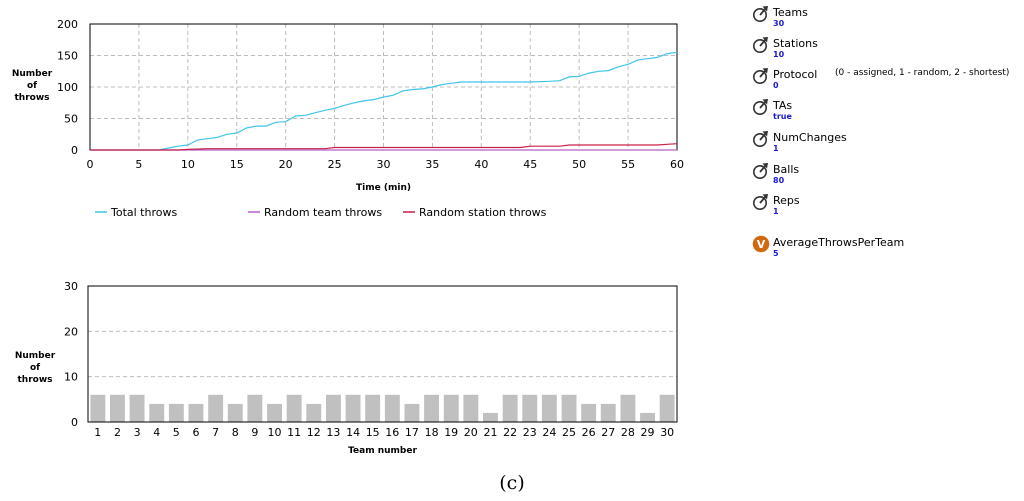 The width and height of the screenshot is (1024, 501). I want to click on bar-chart-x-tick-label: 22, so click(510, 432).